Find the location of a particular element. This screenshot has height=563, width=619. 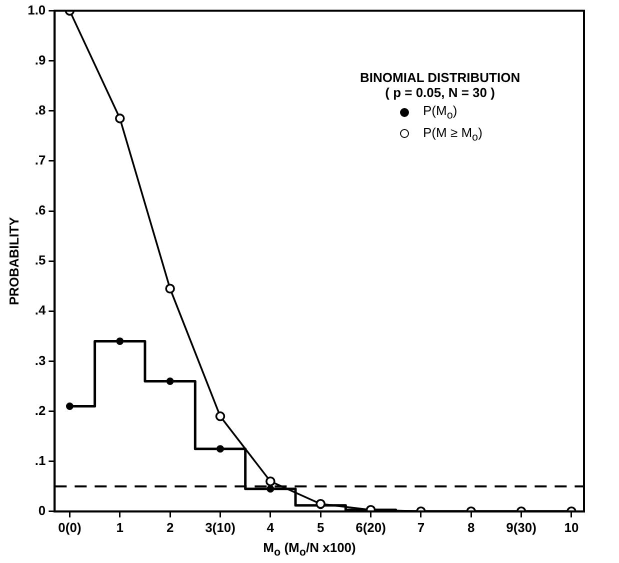

x-tick-label: 8 is located at coordinates (471, 527).